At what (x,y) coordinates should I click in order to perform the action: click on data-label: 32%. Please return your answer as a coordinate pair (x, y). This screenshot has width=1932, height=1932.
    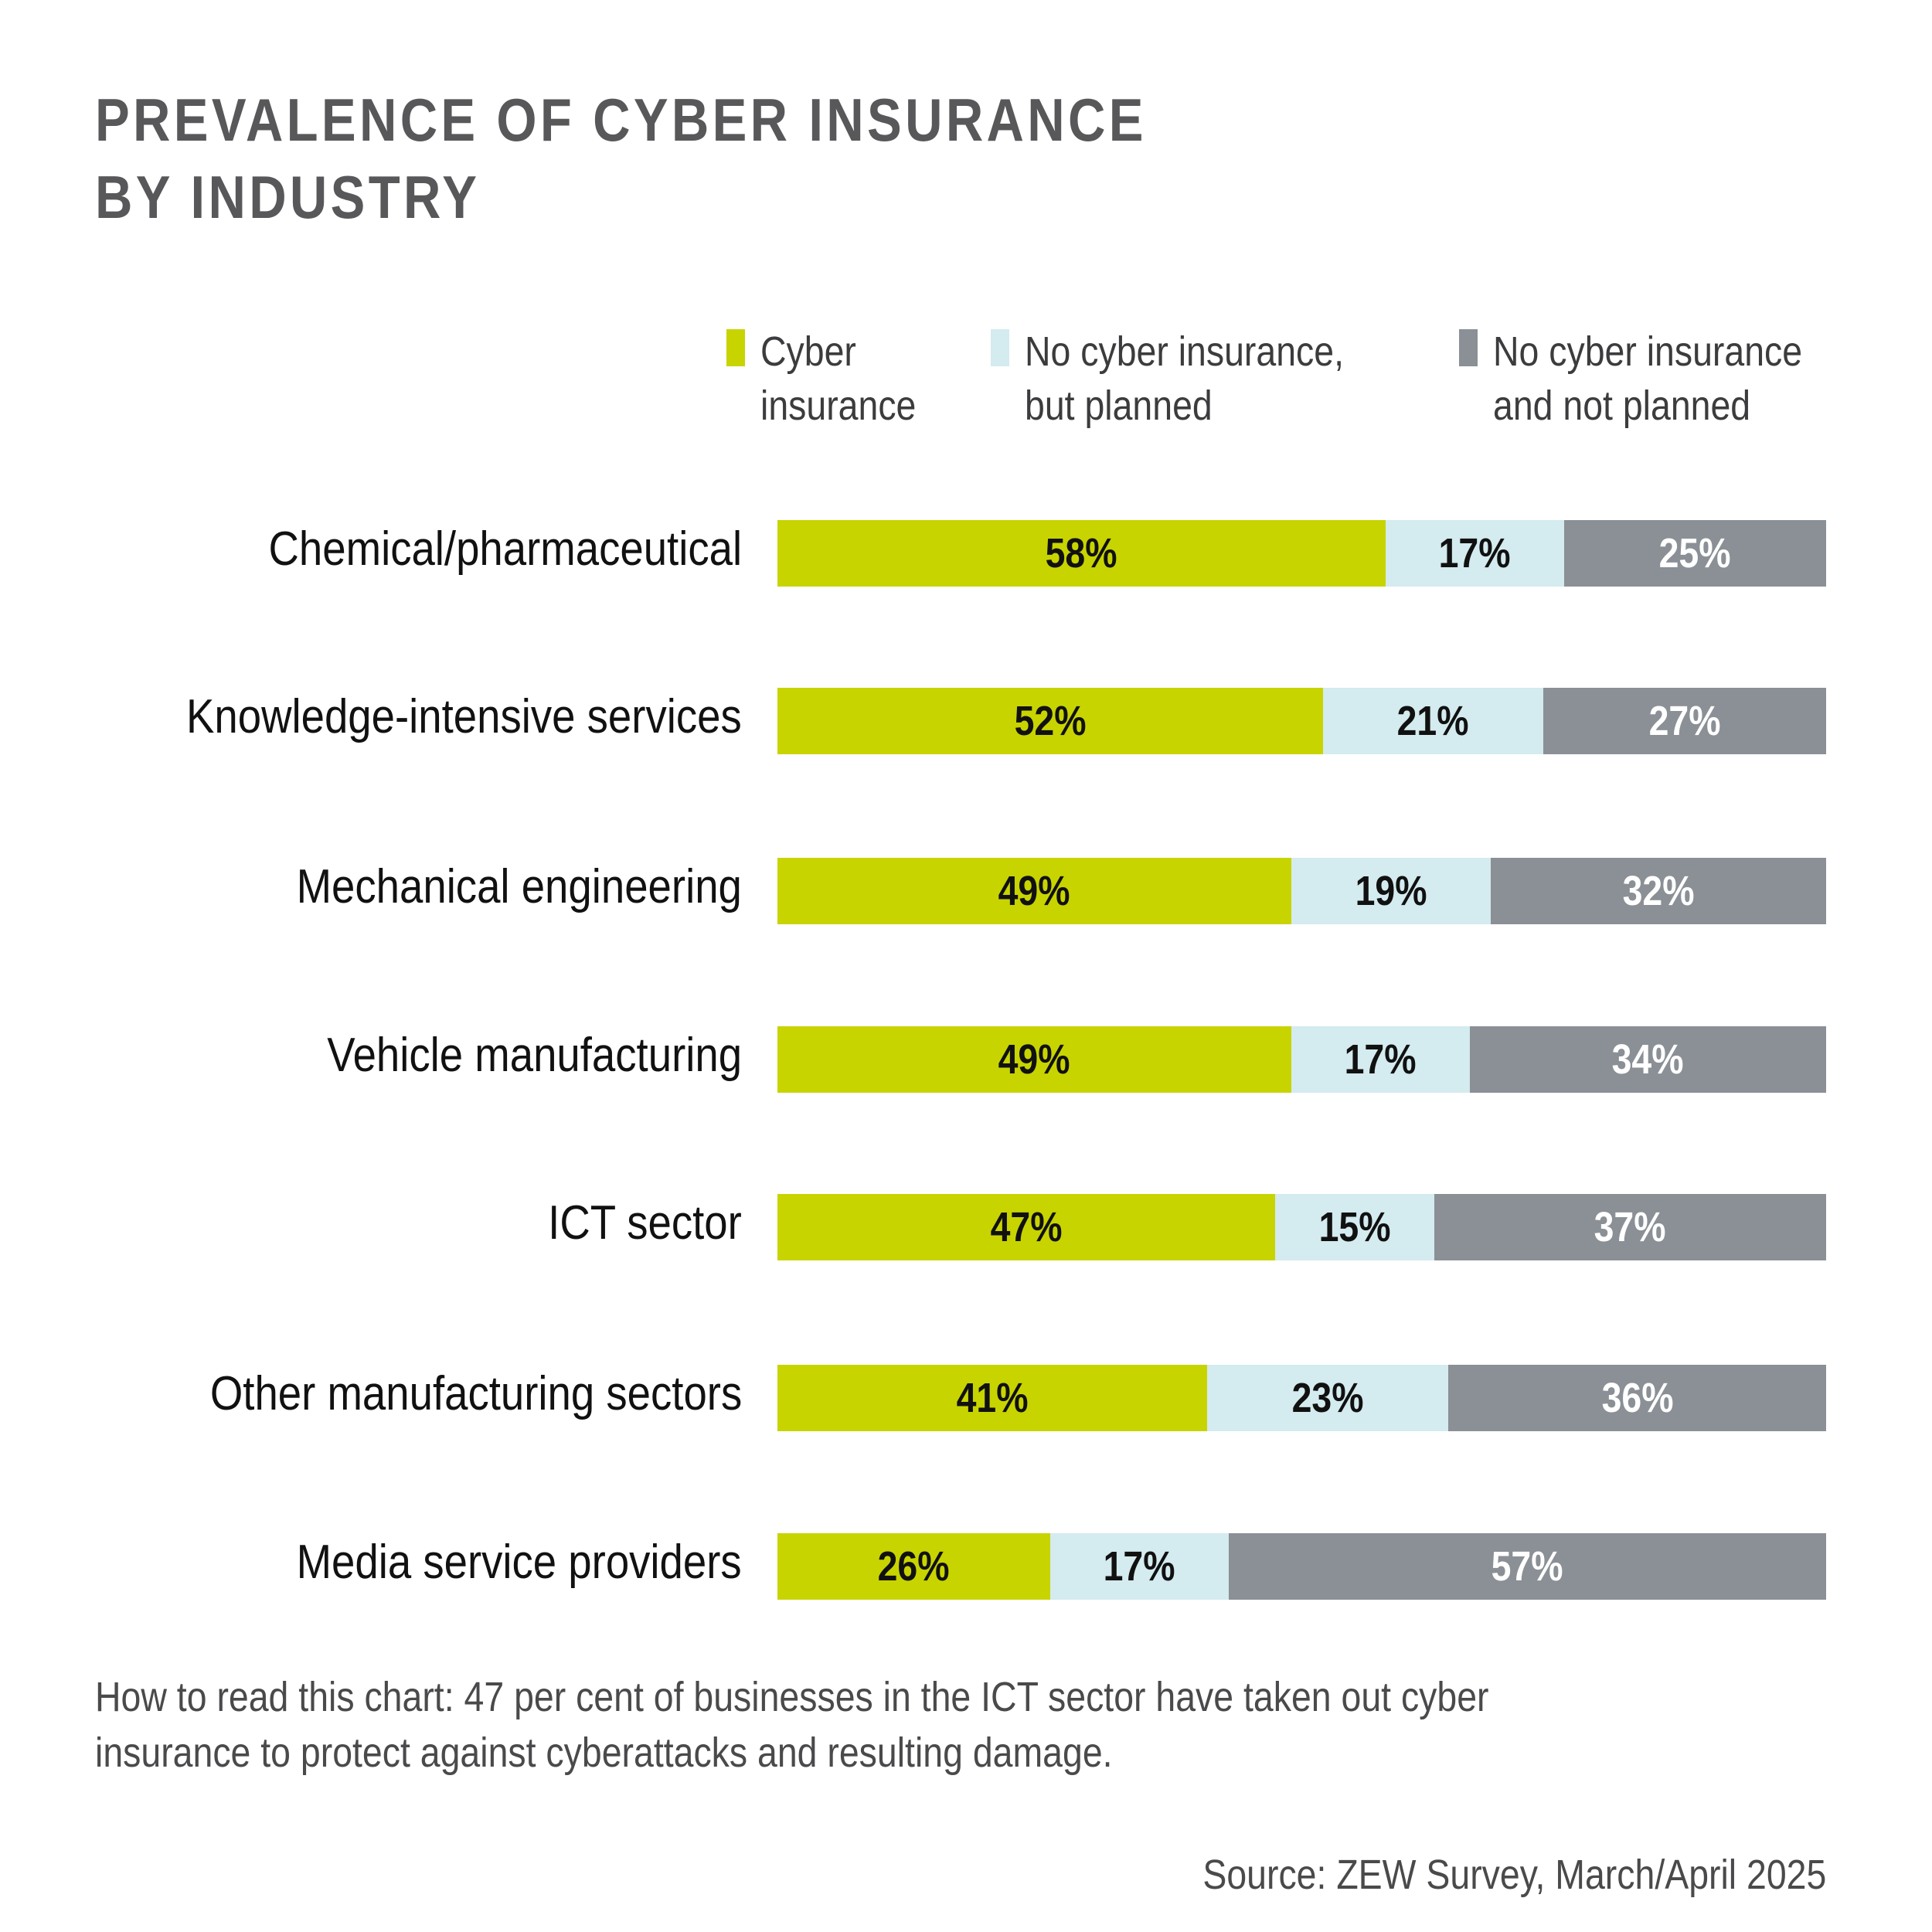
    Looking at the image, I should click on (1658, 891).